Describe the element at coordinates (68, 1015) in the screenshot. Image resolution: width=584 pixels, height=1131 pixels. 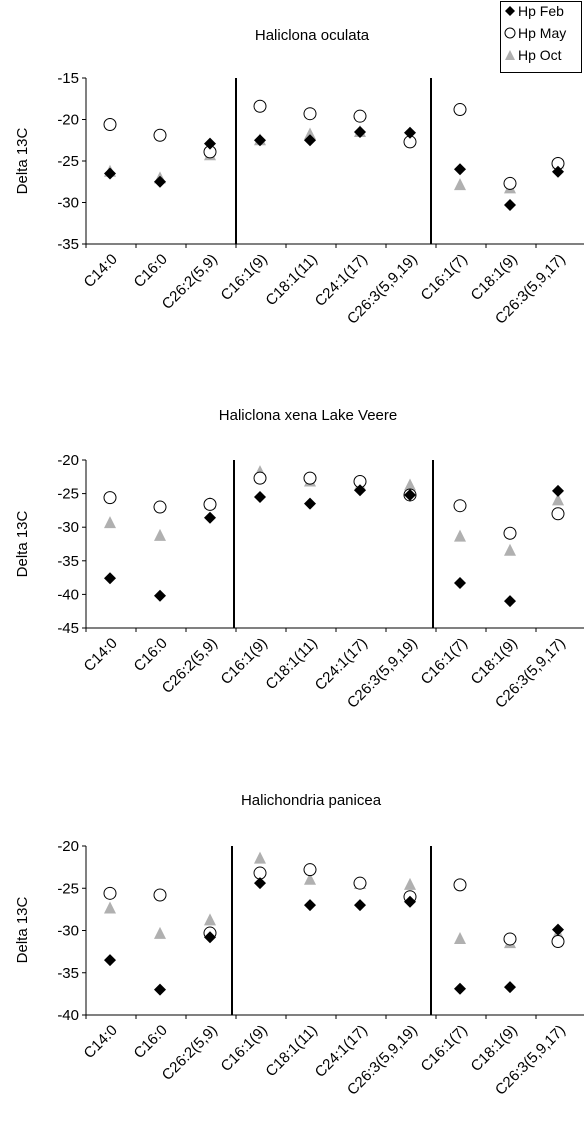
I see `y-tick-label: -40` at that location.